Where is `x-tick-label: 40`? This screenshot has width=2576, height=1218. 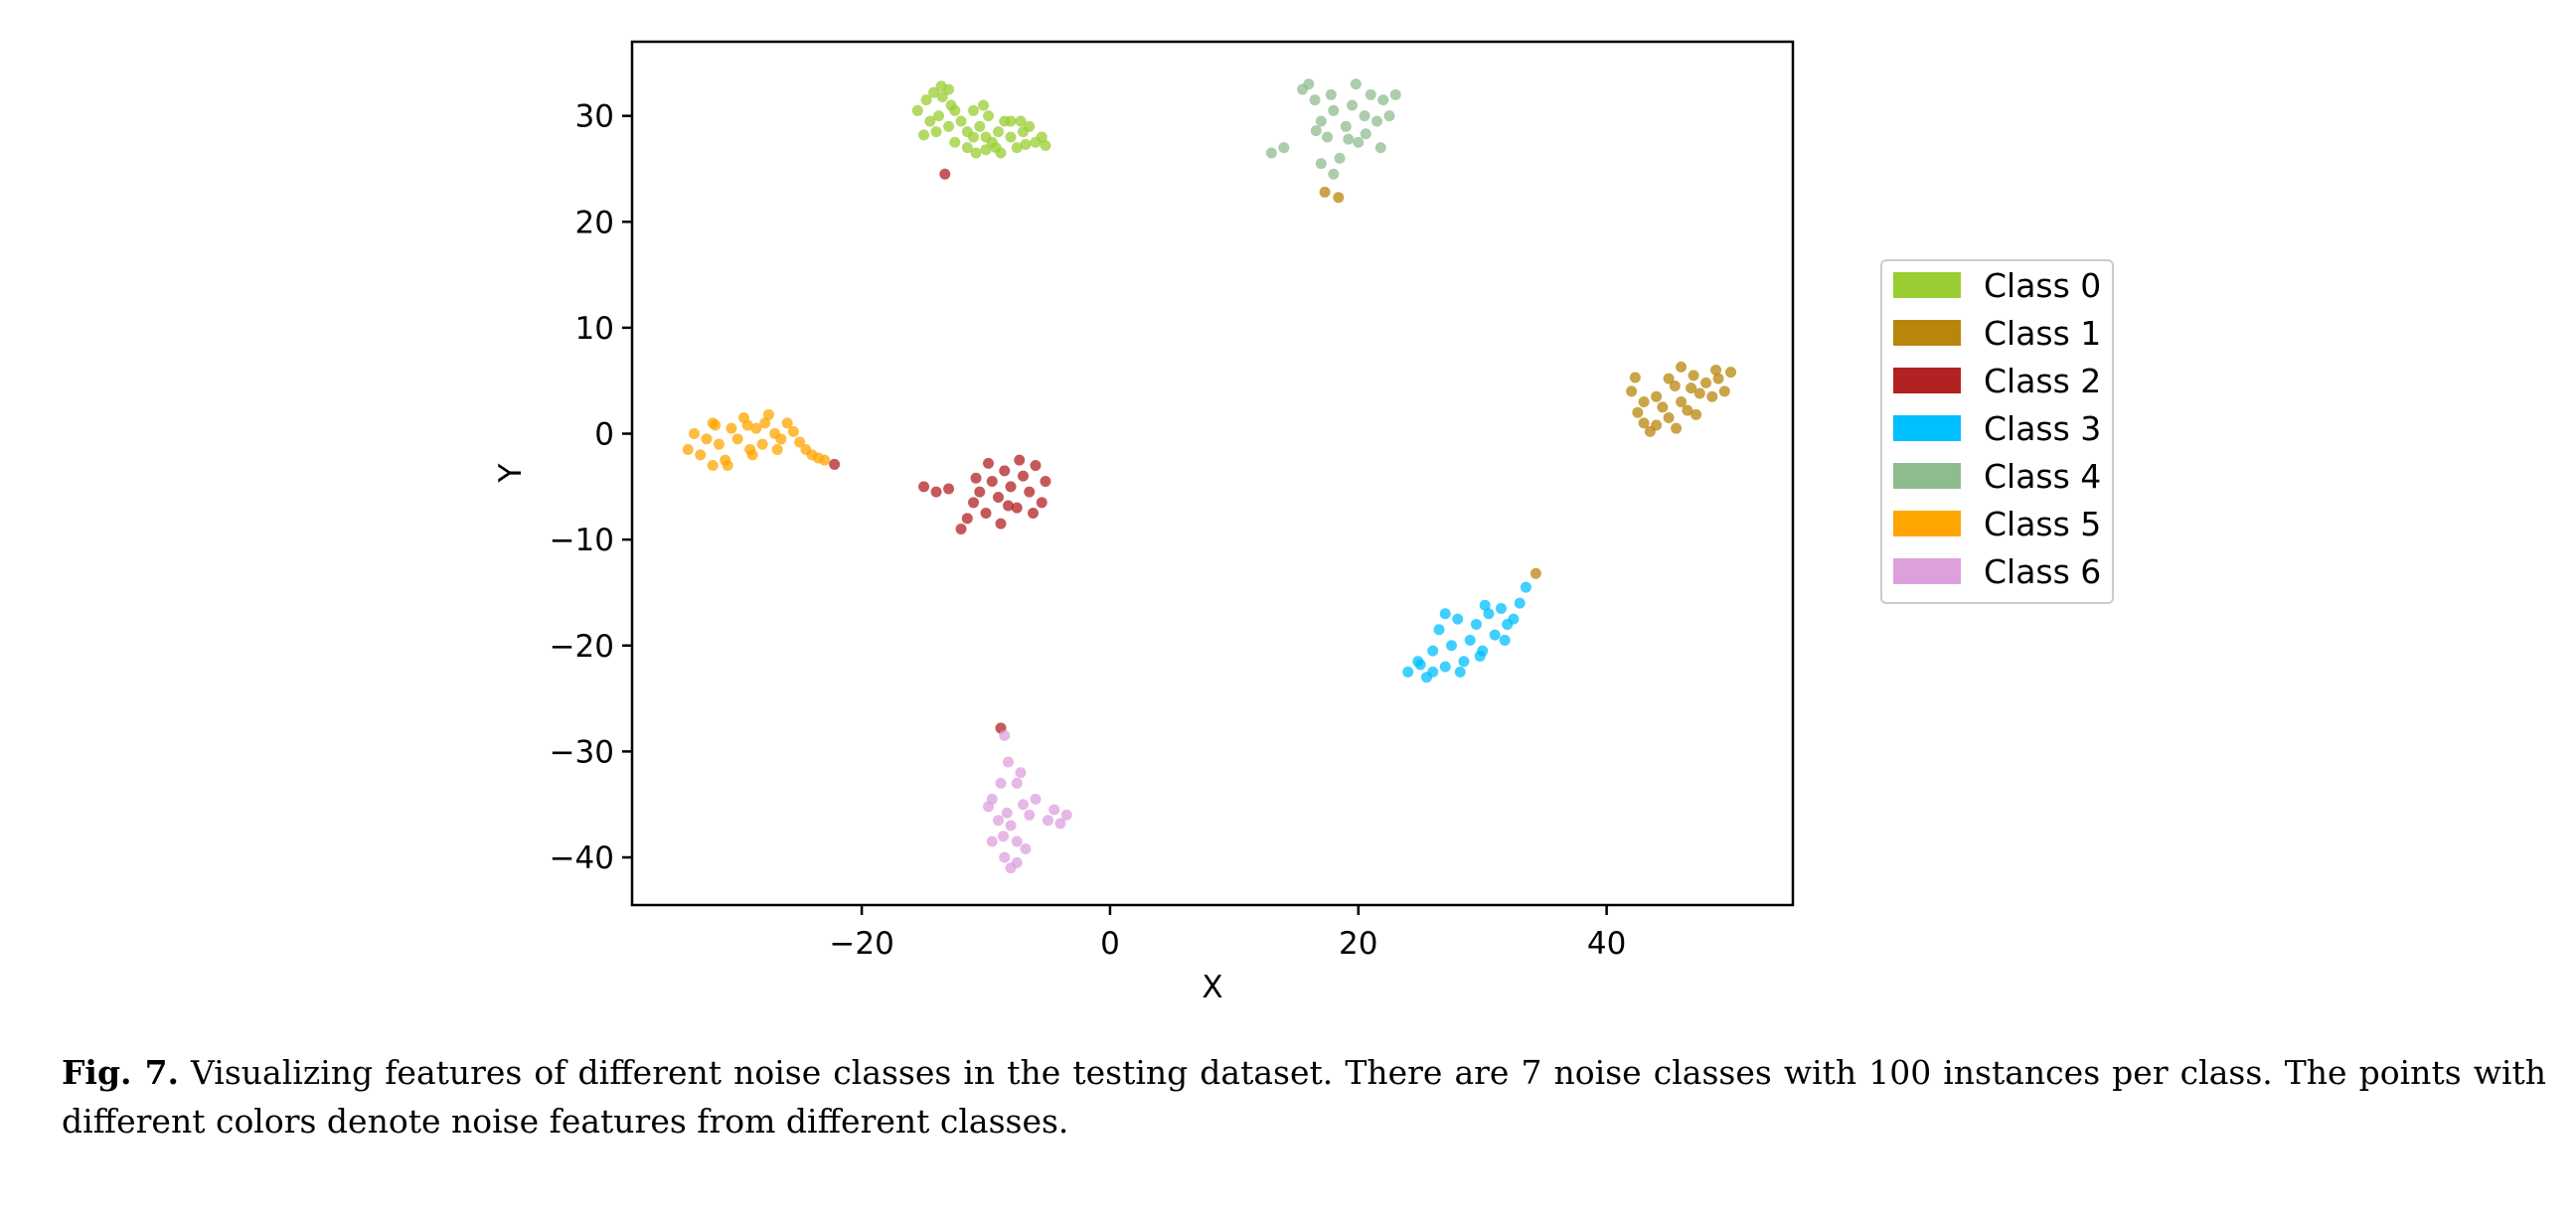
x-tick-label: 40 is located at coordinates (1606, 944).